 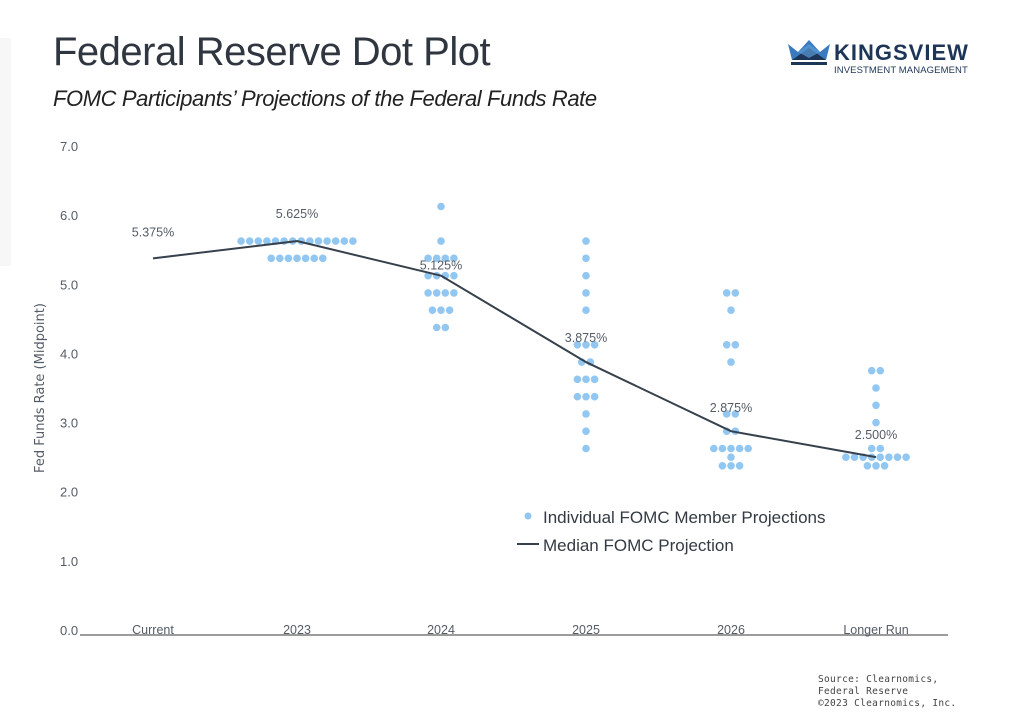 What do you see at coordinates (5, 152) in the screenshot?
I see `left-edge-panel` at bounding box center [5, 152].